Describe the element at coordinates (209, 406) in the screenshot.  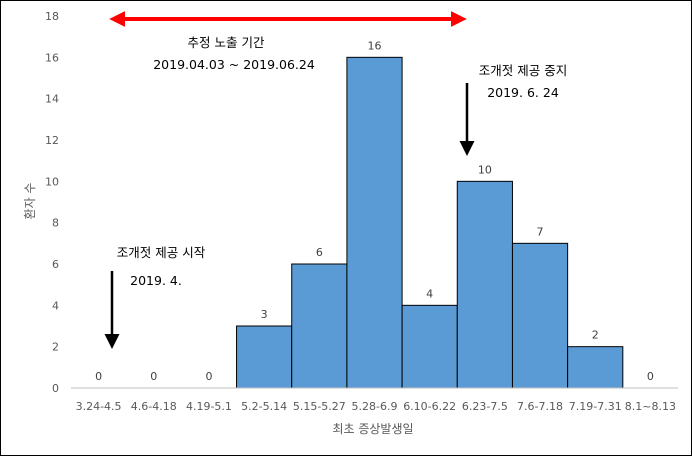
I see `x-tick-label: 4.19-5.1` at that location.